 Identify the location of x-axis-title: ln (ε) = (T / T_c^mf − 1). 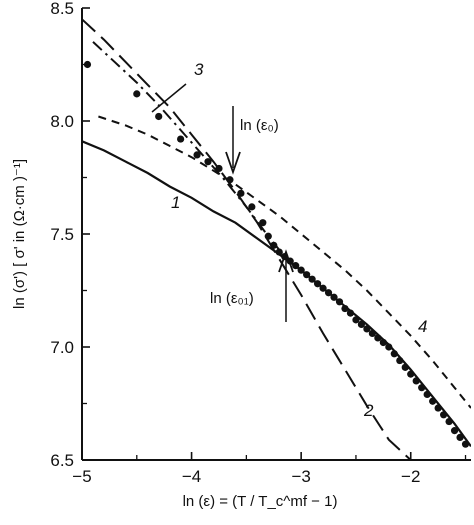
(260, 501).